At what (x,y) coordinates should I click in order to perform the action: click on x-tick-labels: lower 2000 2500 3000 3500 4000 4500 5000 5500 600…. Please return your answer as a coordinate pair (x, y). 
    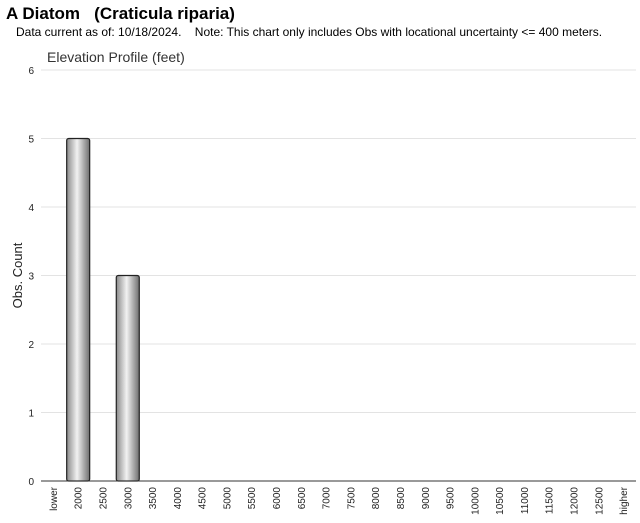
    Looking at the image, I should click on (339, 500).